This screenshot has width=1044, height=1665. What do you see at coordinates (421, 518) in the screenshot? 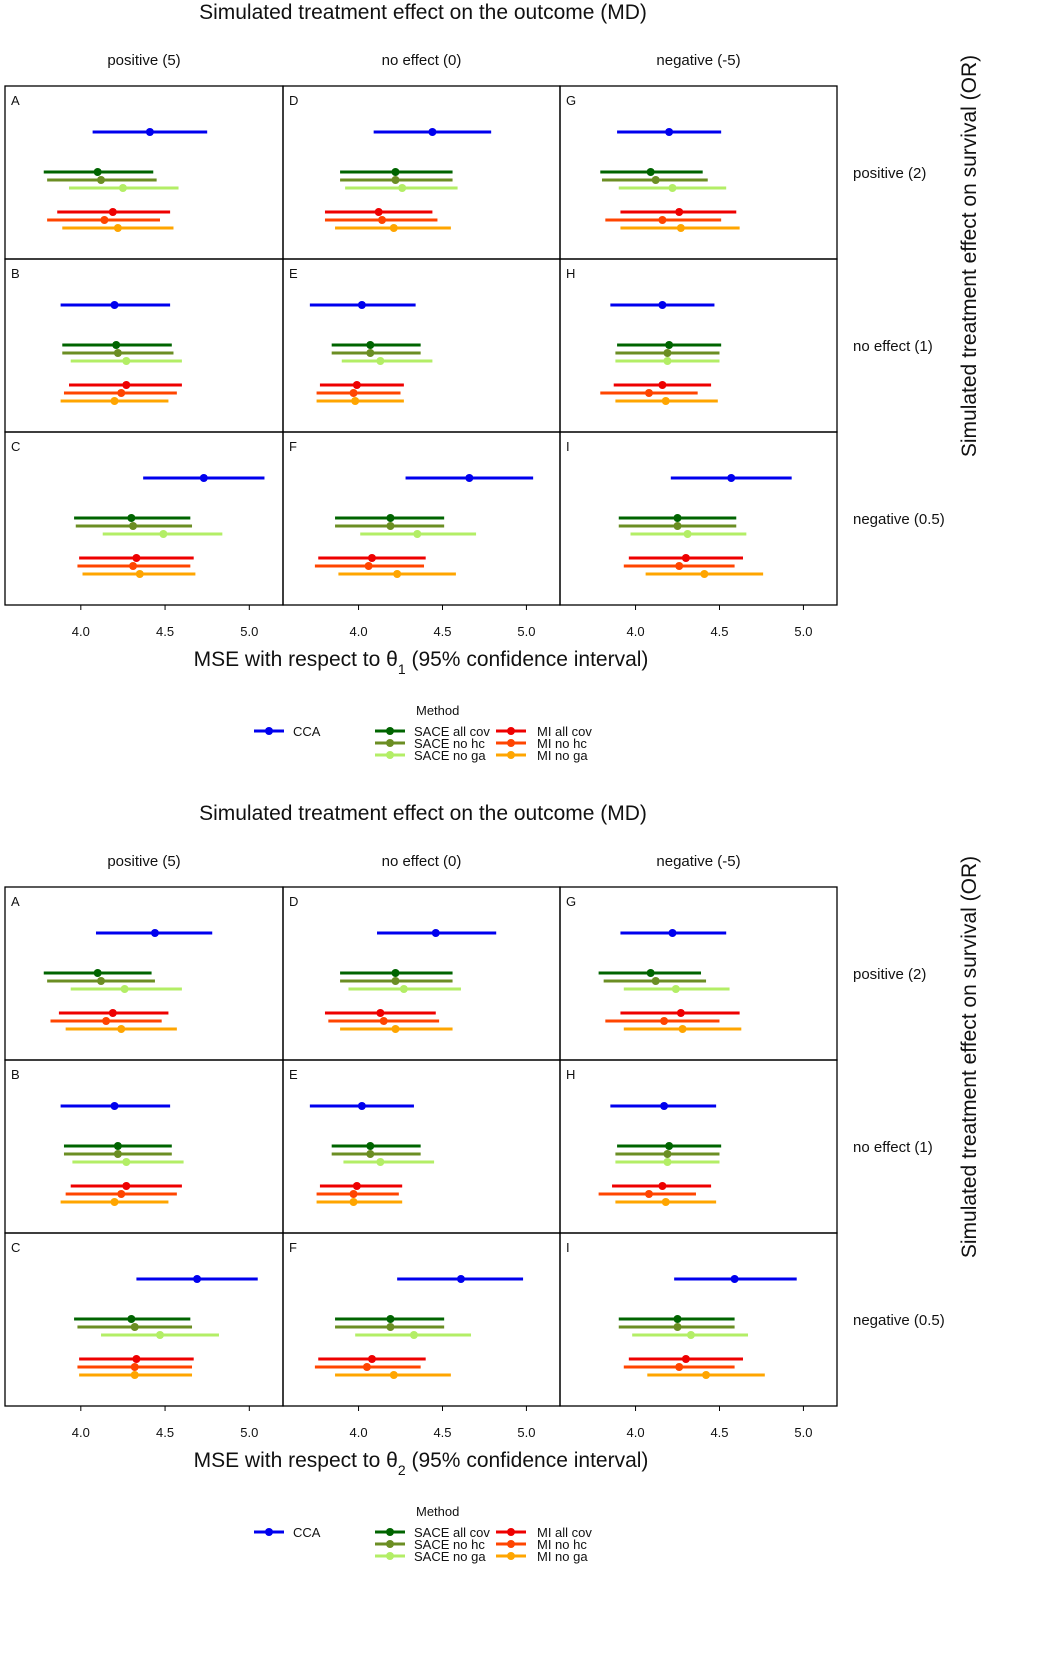
I see `panel-F: F` at bounding box center [421, 518].